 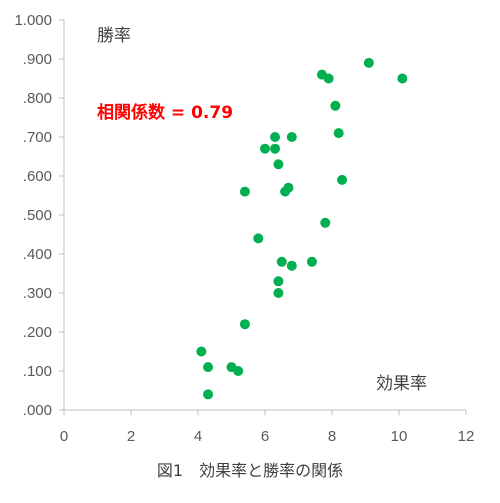 What do you see at coordinates (37, 215) in the screenshot?
I see `y-tick-label: .500` at bounding box center [37, 215].